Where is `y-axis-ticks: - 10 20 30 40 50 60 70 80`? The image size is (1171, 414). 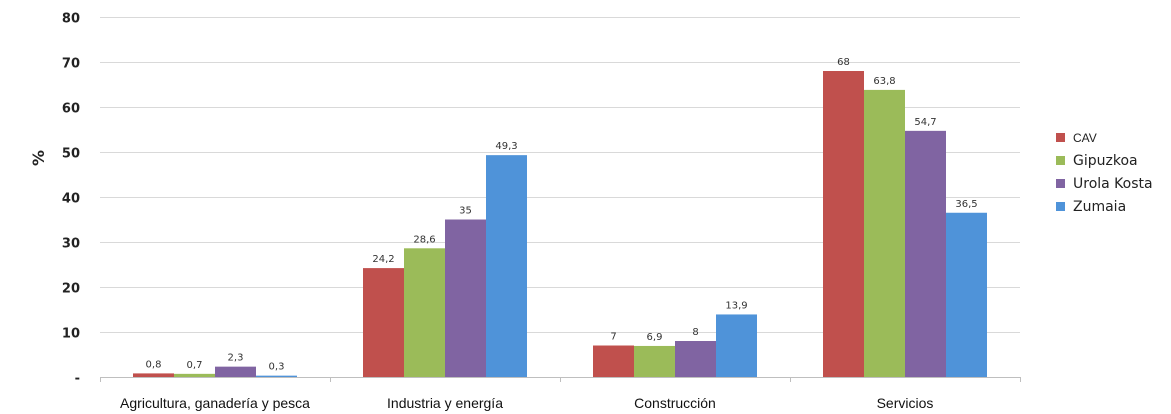
y-axis-ticks: - 10 20 30 40 50 60 70 80 is located at coordinates (71, 199).